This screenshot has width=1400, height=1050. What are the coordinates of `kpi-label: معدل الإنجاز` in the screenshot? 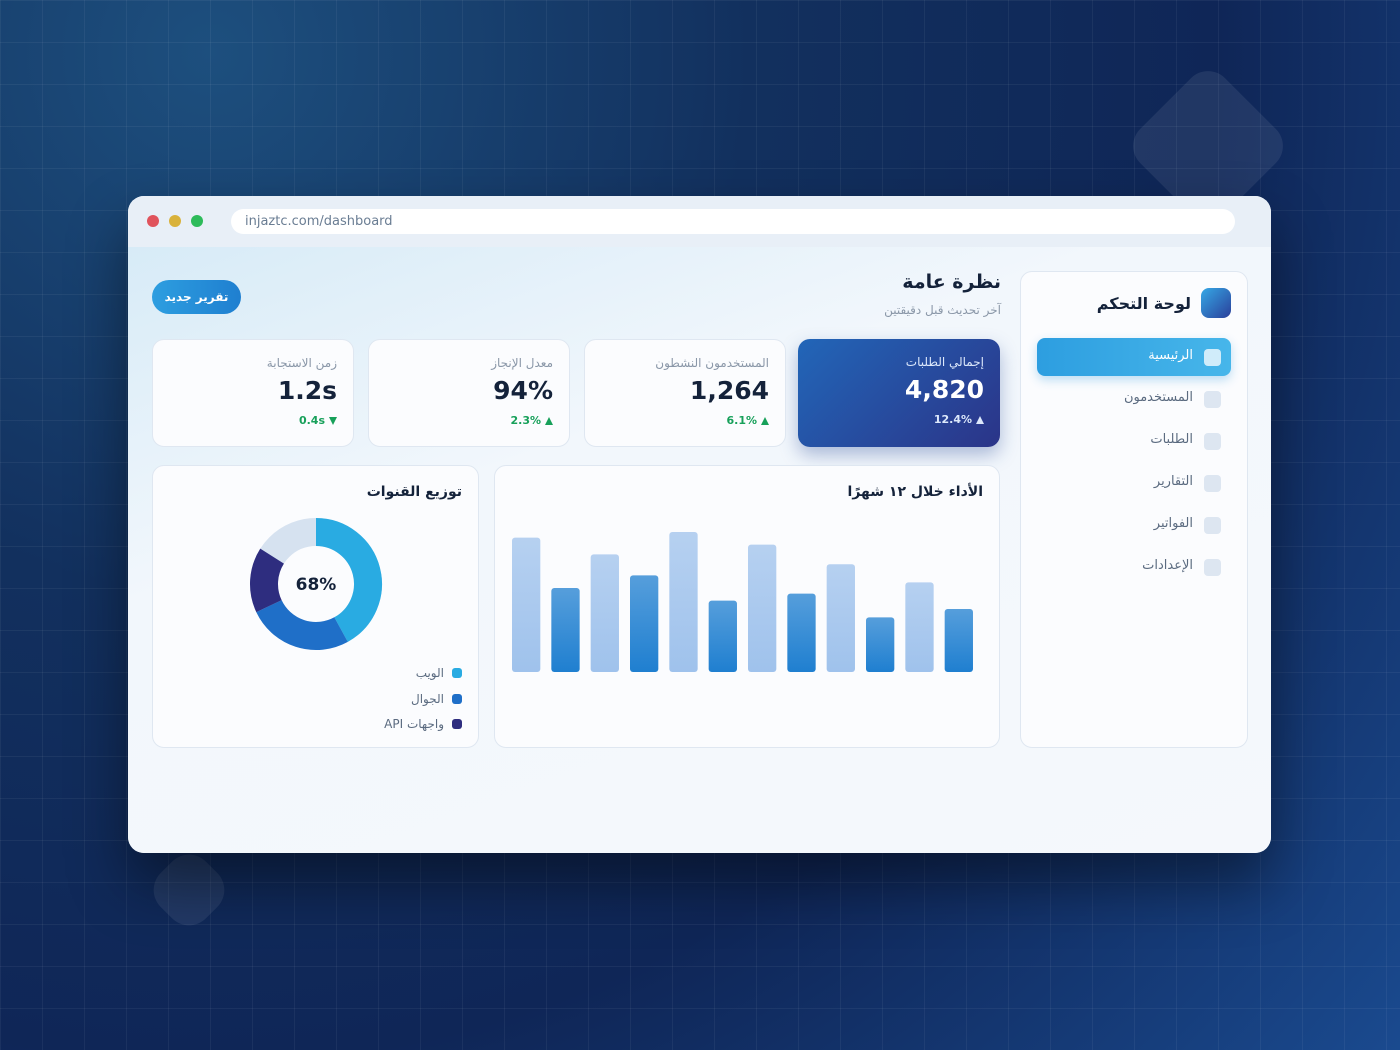 It's located at (522, 363).